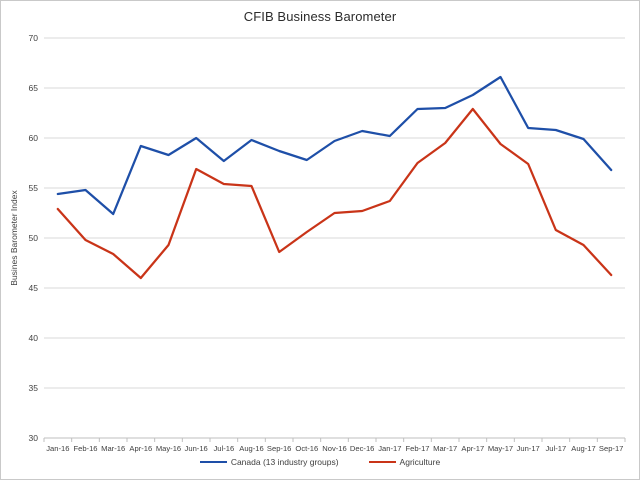  Describe the element at coordinates (168, 448) in the screenshot. I see `x-tick-label: May-16` at that location.